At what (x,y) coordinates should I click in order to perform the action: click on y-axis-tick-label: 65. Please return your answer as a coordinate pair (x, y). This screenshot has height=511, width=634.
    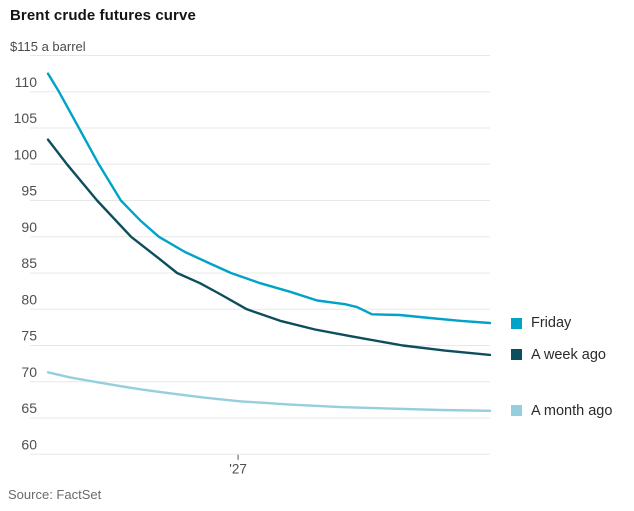
    Looking at the image, I should click on (29, 408).